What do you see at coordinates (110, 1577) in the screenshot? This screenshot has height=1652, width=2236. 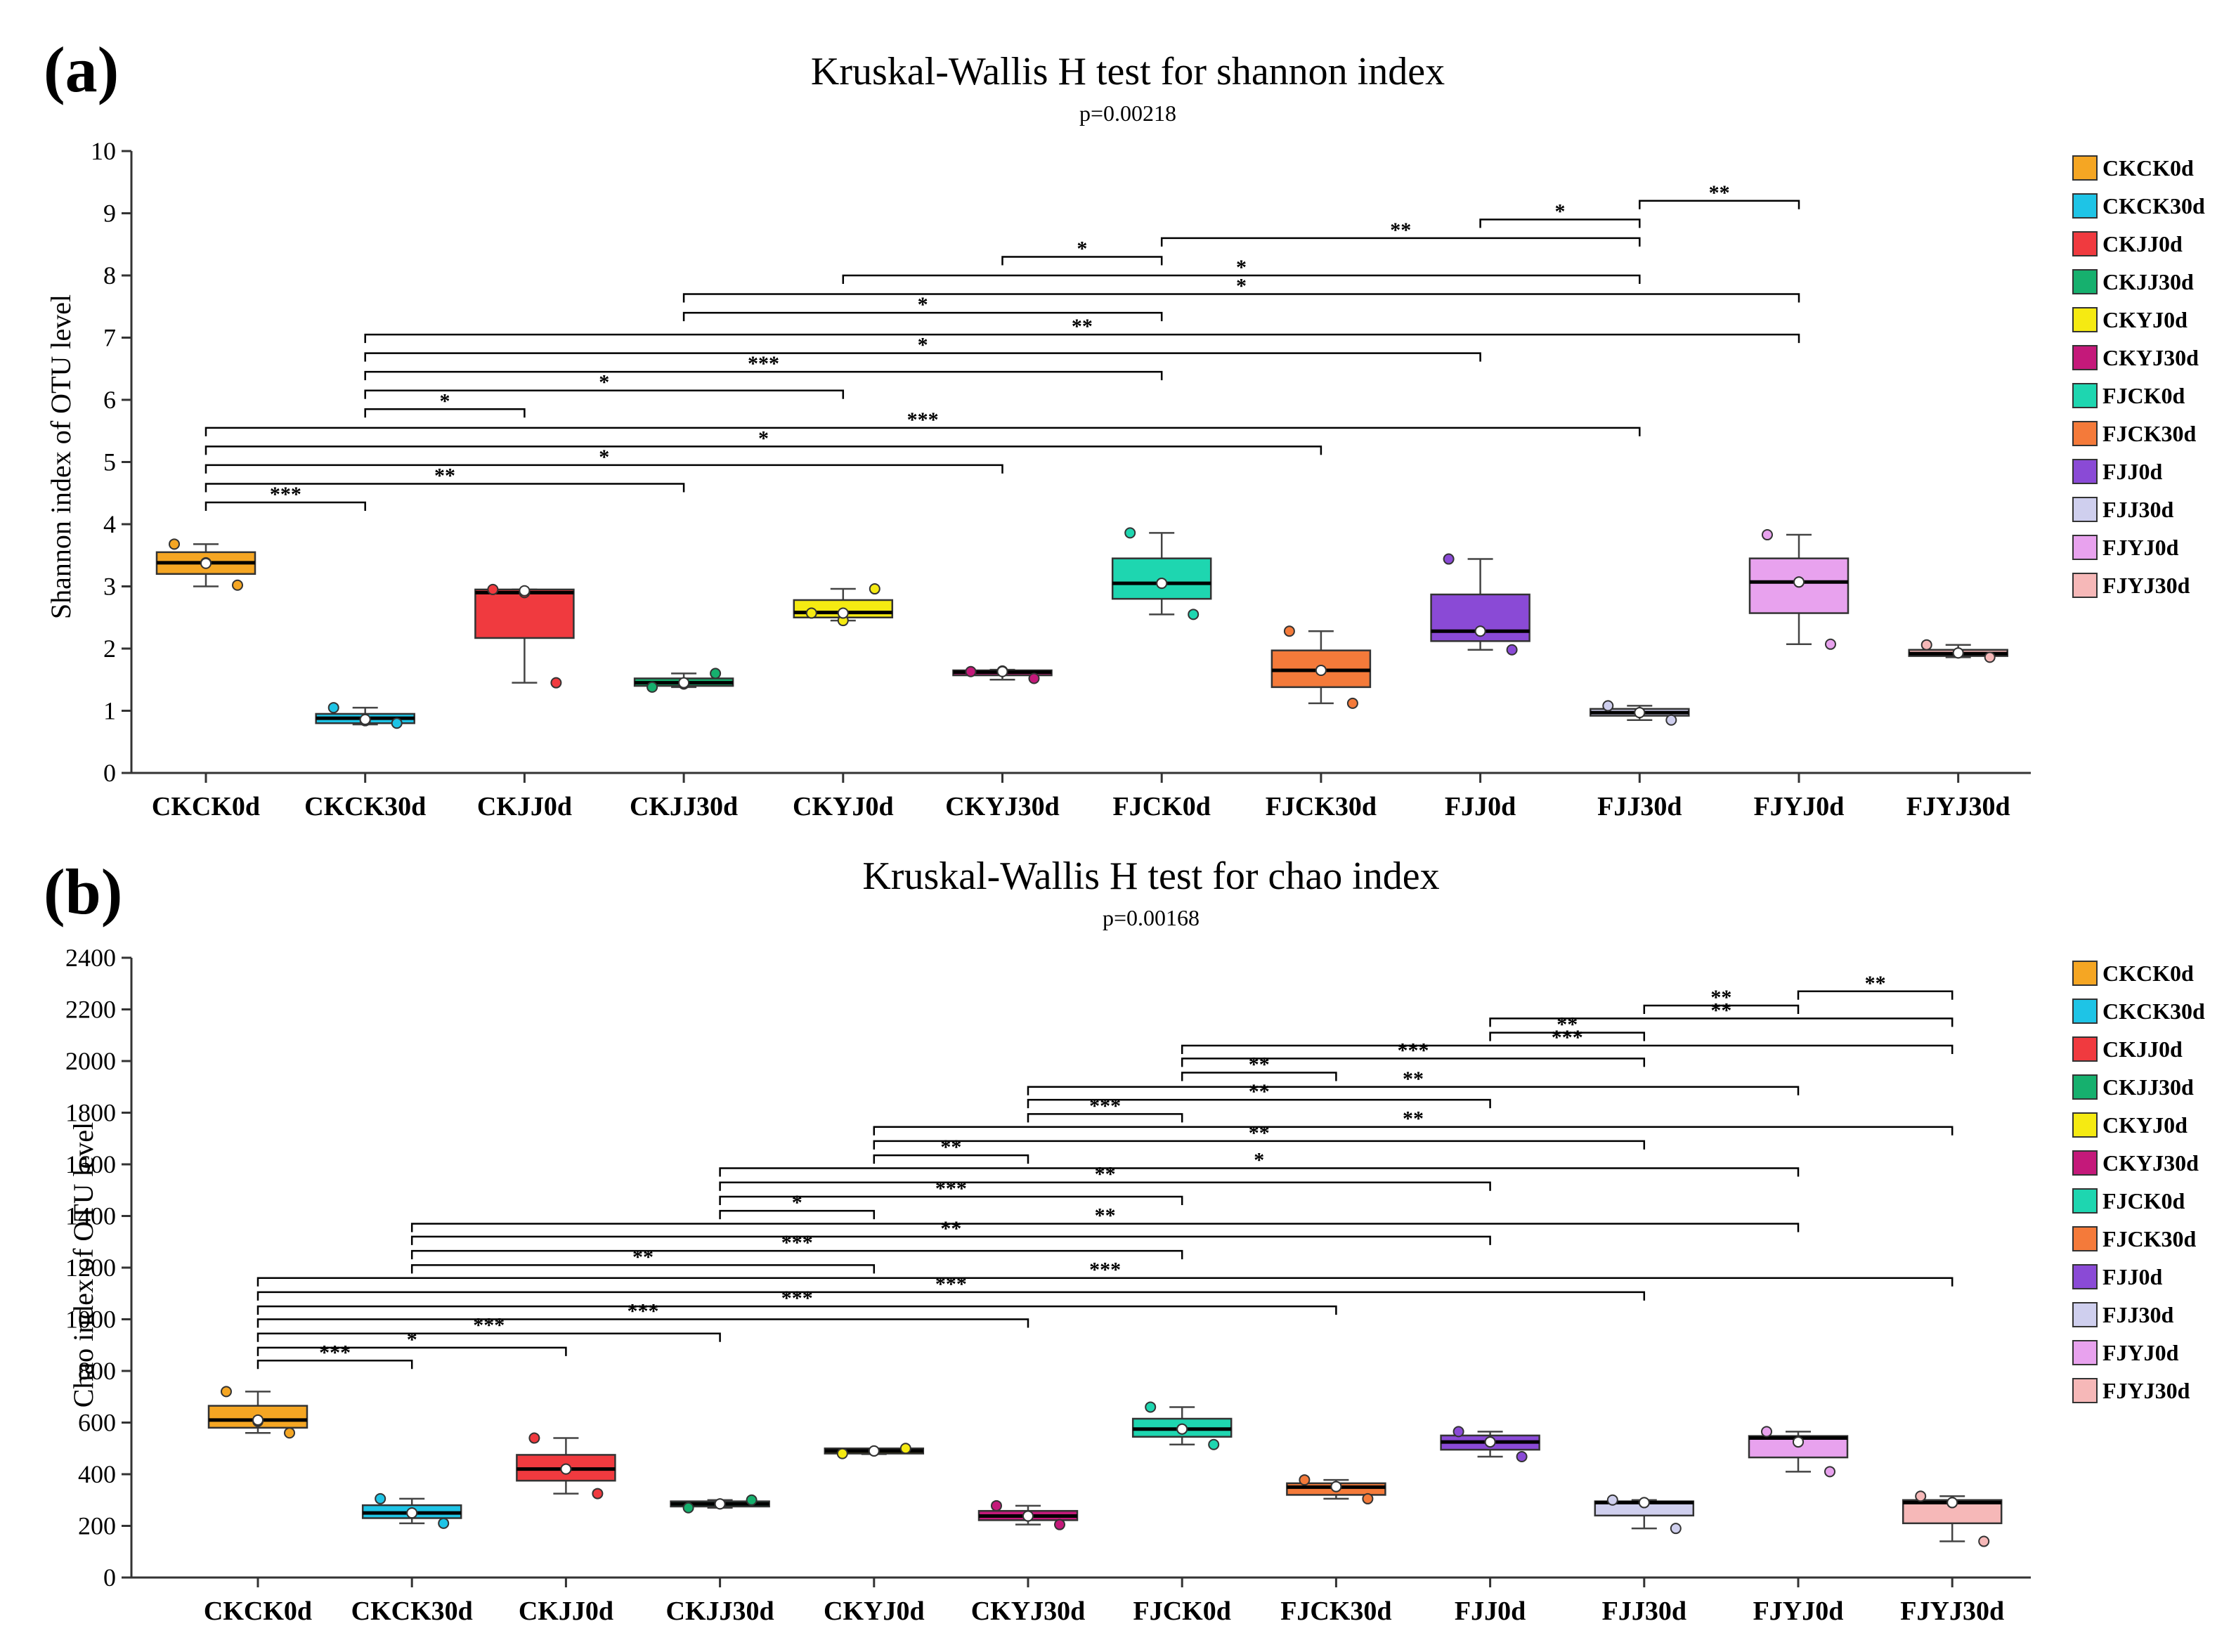 I see `y-tick-label: 0` at bounding box center [110, 1577].